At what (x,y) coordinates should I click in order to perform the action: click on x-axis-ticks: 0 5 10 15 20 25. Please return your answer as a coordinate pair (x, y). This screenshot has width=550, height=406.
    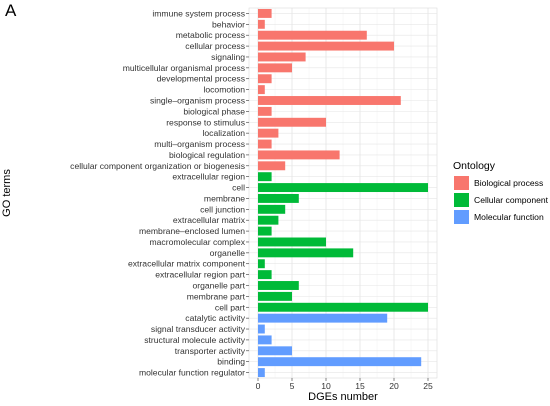
    Looking at the image, I should click on (344, 384).